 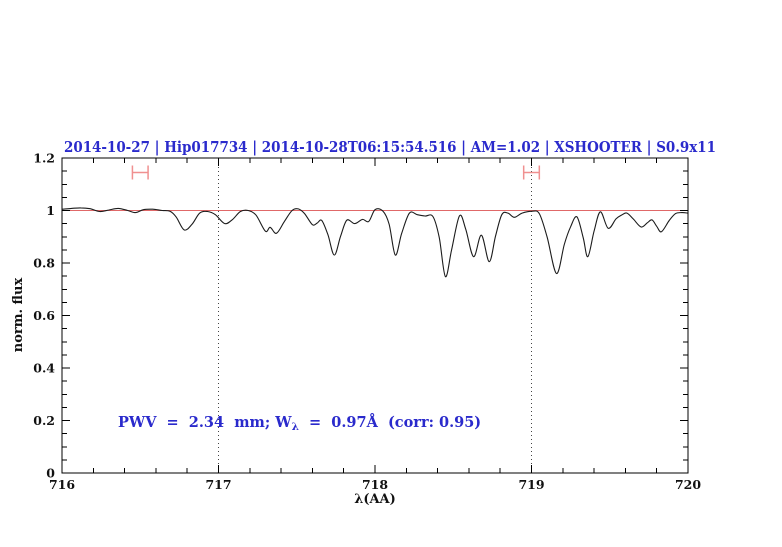 I want to click on y-tick-labels: 0 0.2 0.4 0.6 0.8 1 1.2, so click(x=44, y=316).